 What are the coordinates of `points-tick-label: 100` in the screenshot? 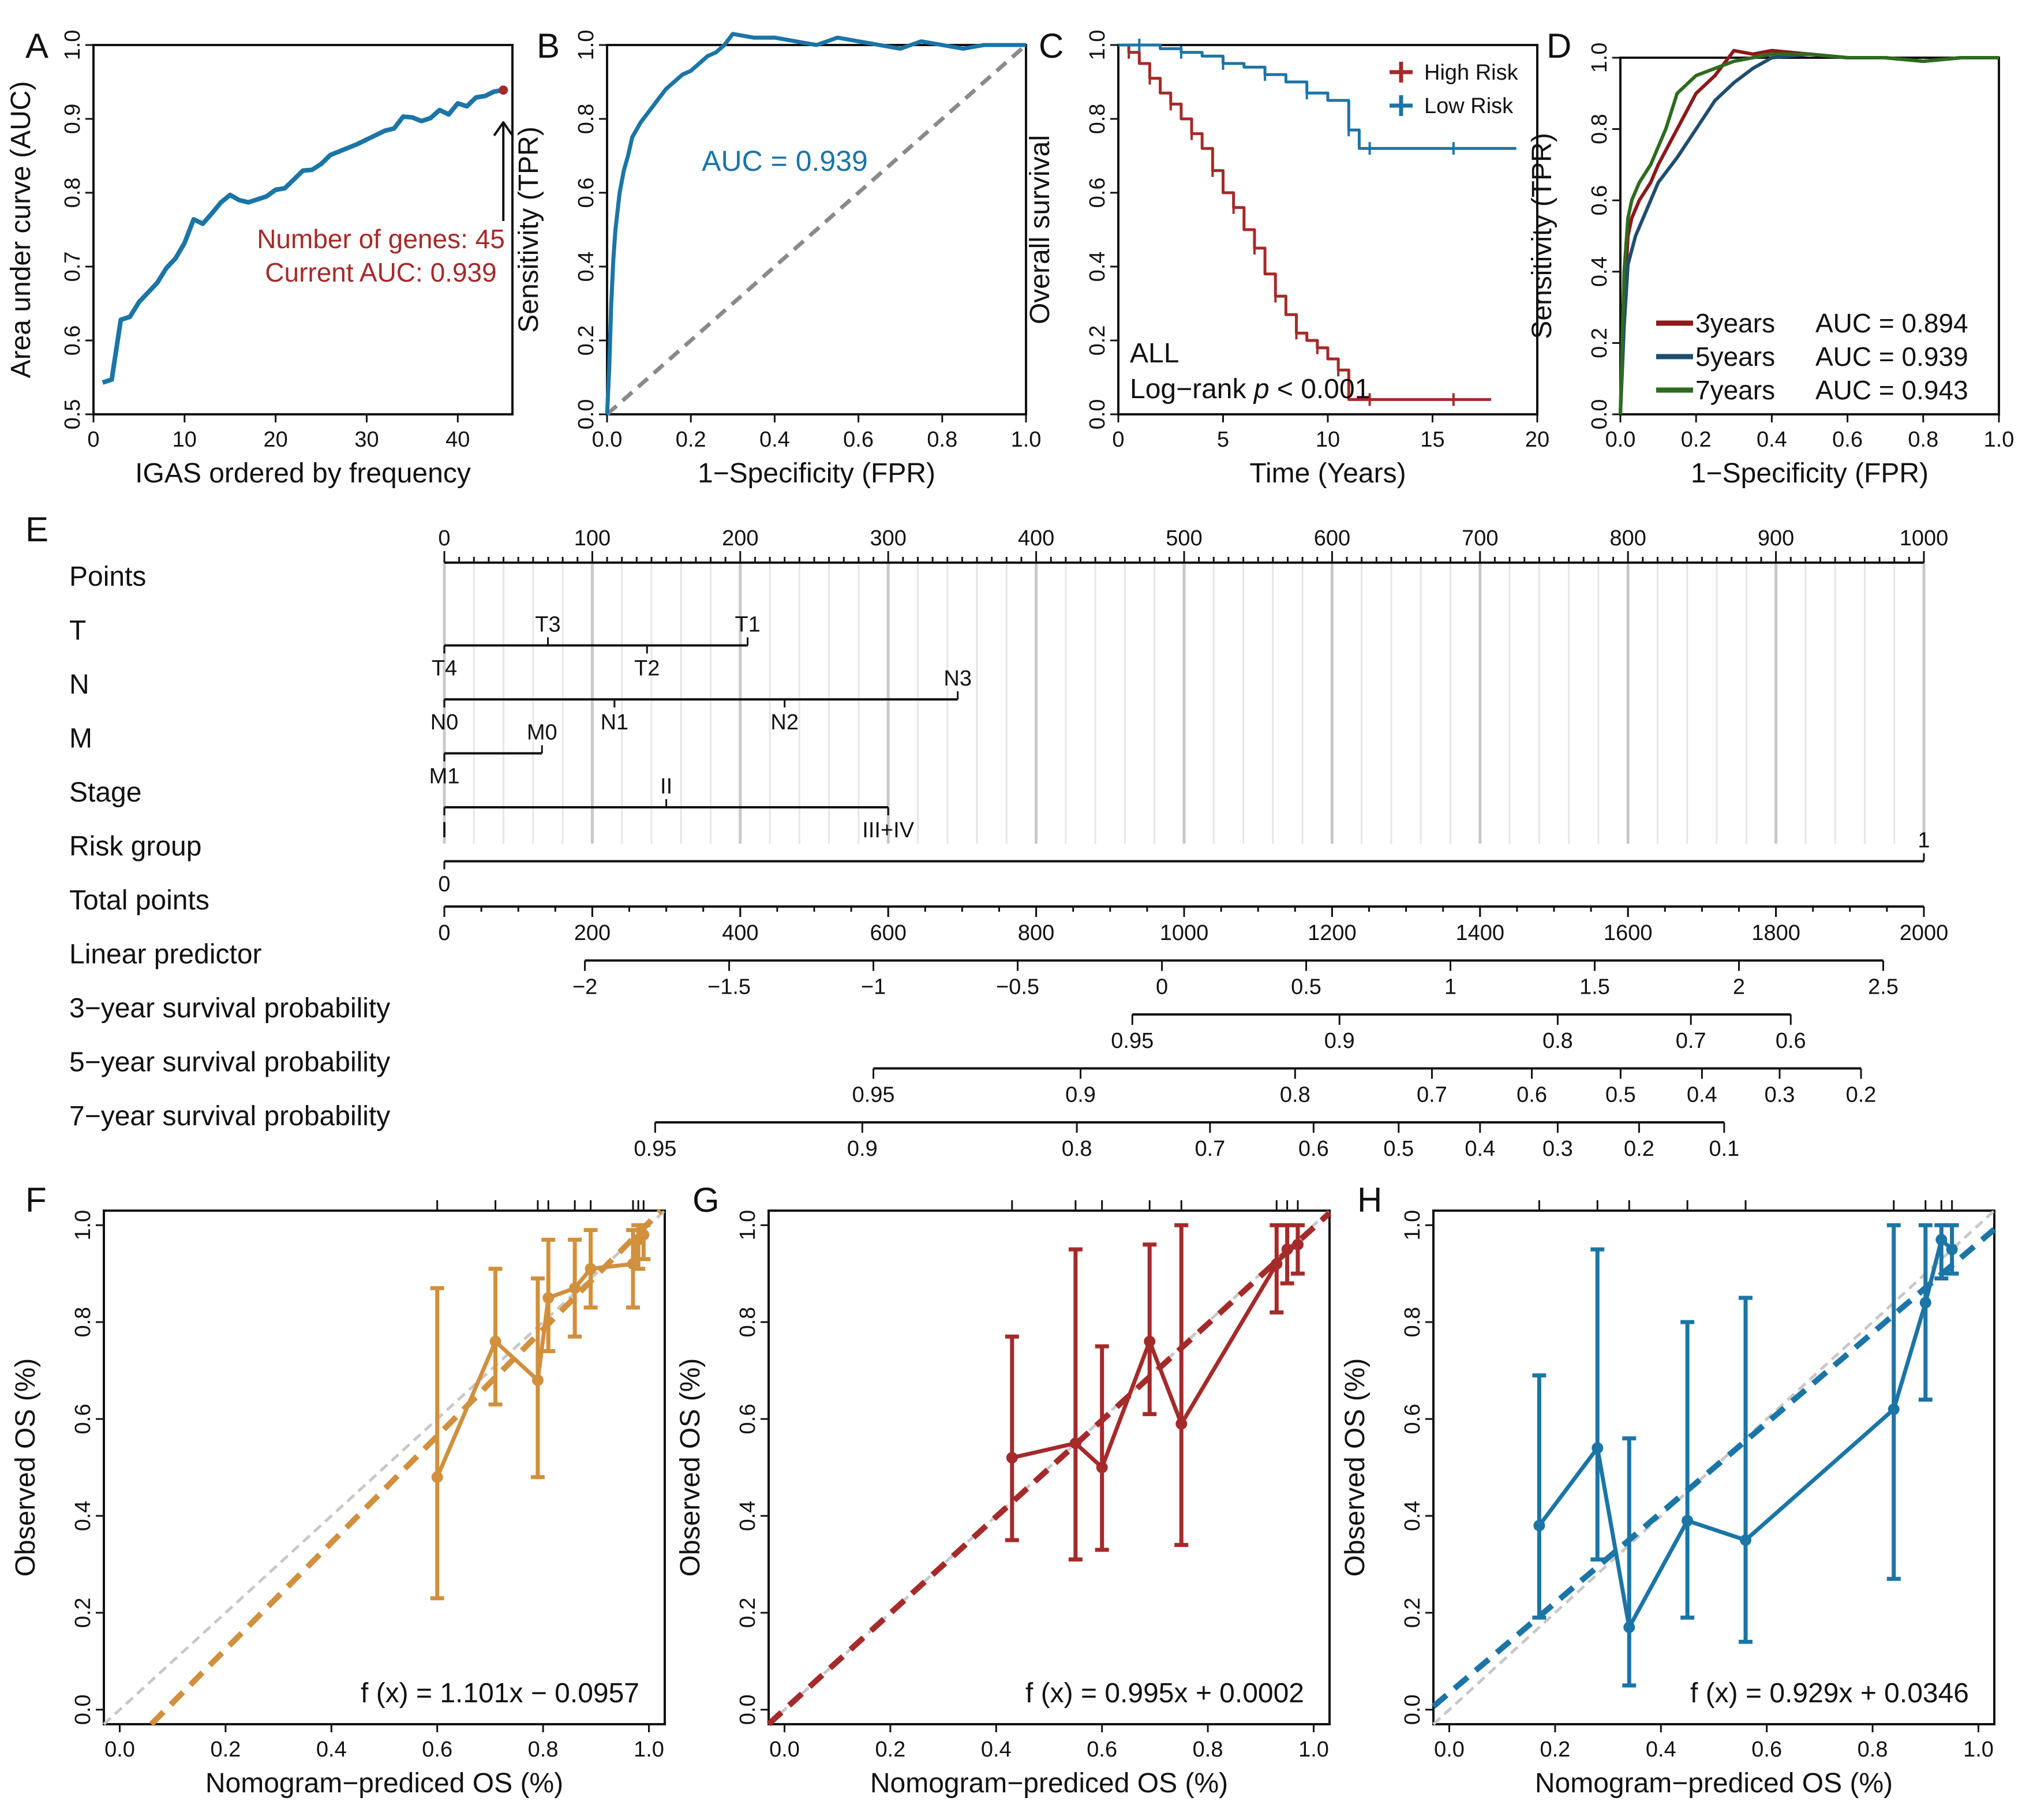 It's located at (593, 538).